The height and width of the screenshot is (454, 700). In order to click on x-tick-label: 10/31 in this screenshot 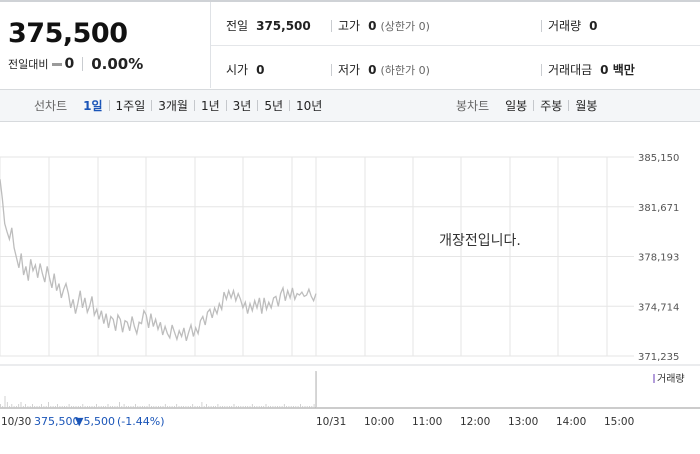, I will do `click(331, 422)`.